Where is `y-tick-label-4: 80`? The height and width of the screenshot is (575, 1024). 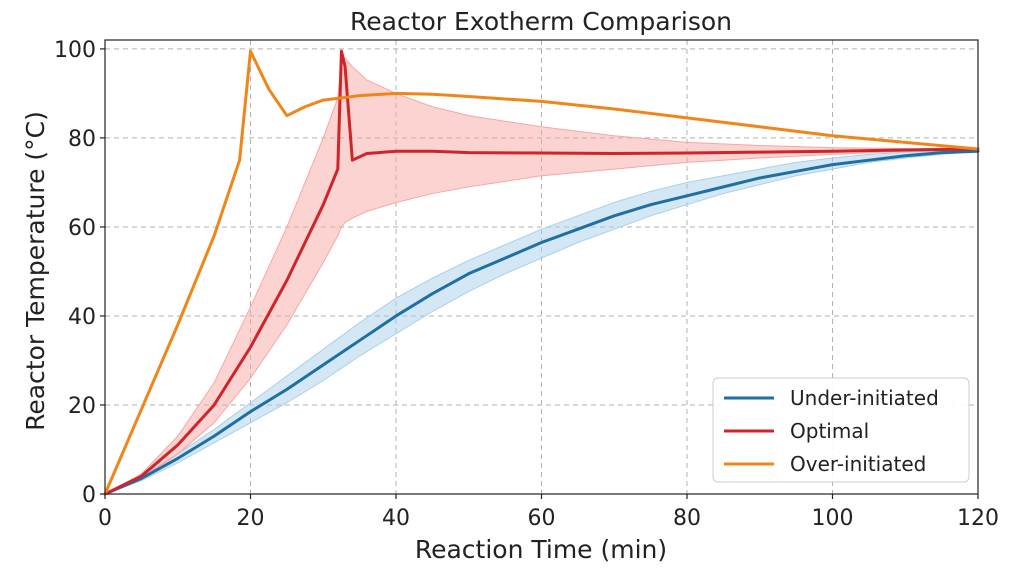 y-tick-label-4: 80 is located at coordinates (82, 139).